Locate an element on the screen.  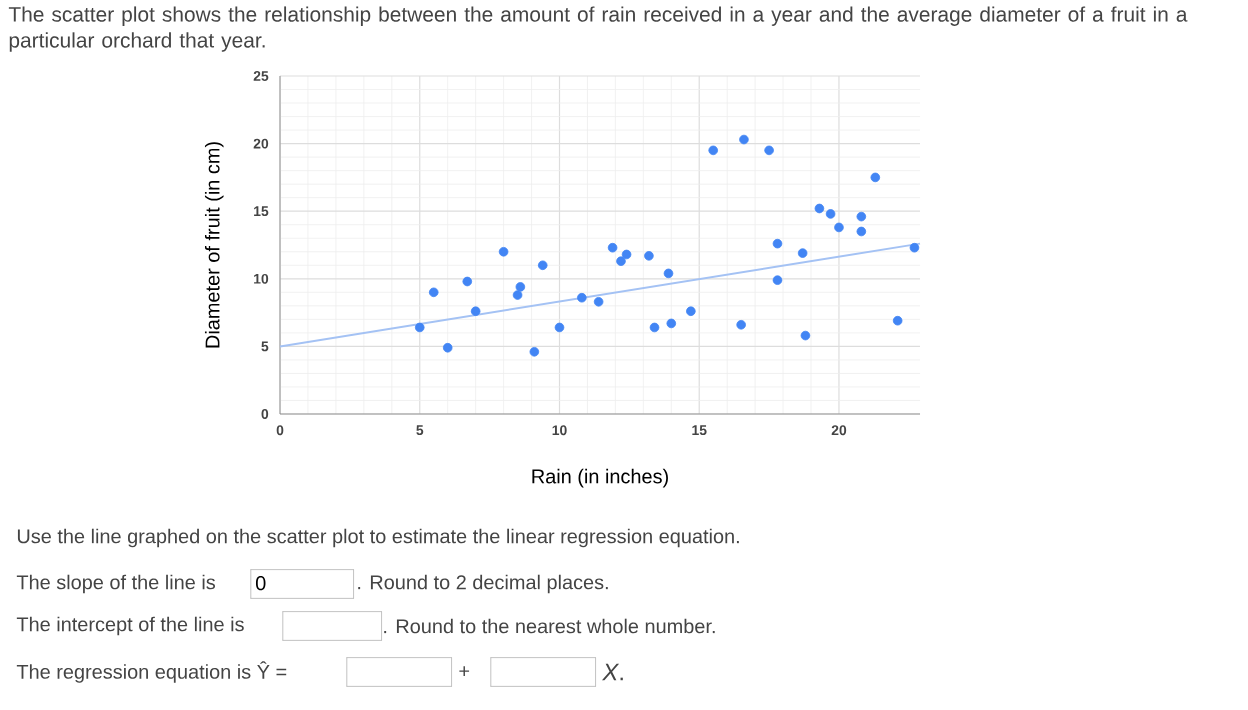
text: . Round to 2 decimal places. is located at coordinates (483, 584).